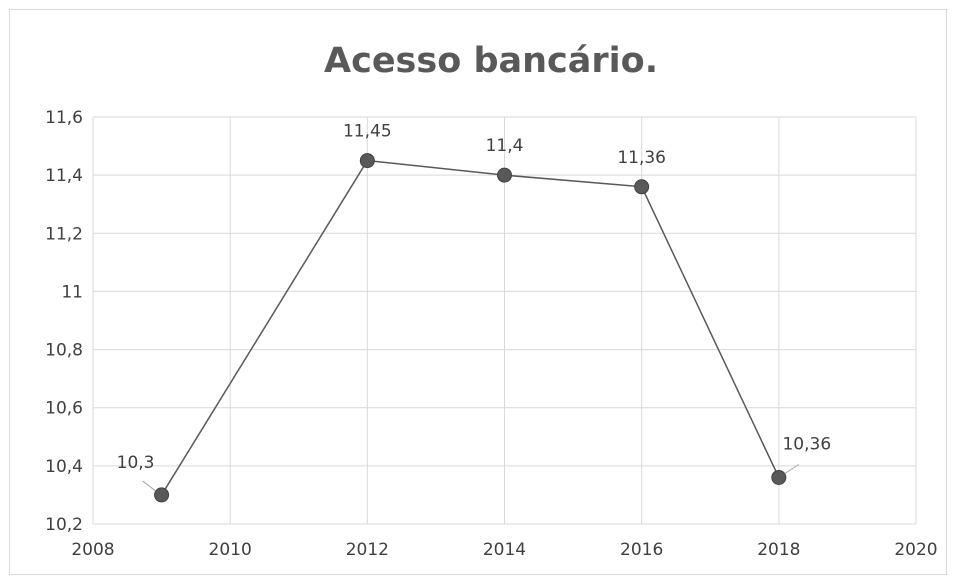 The height and width of the screenshot is (580, 956). What do you see at coordinates (641, 550) in the screenshot?
I see `x-tick-label: 2016` at bounding box center [641, 550].